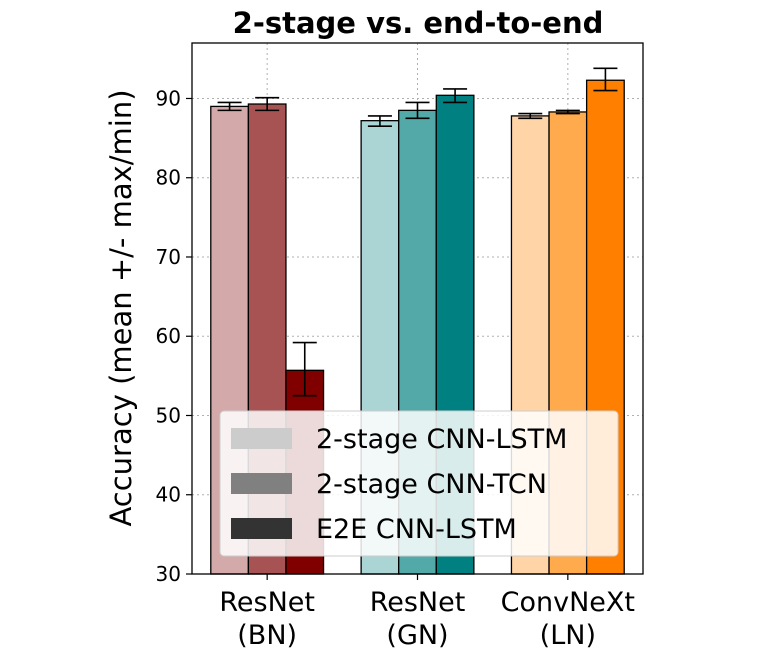 This screenshot has height=655, width=763. Describe the element at coordinates (441, 439) in the screenshot. I see `legend-label: 2-stage CNN-LSTM` at that location.